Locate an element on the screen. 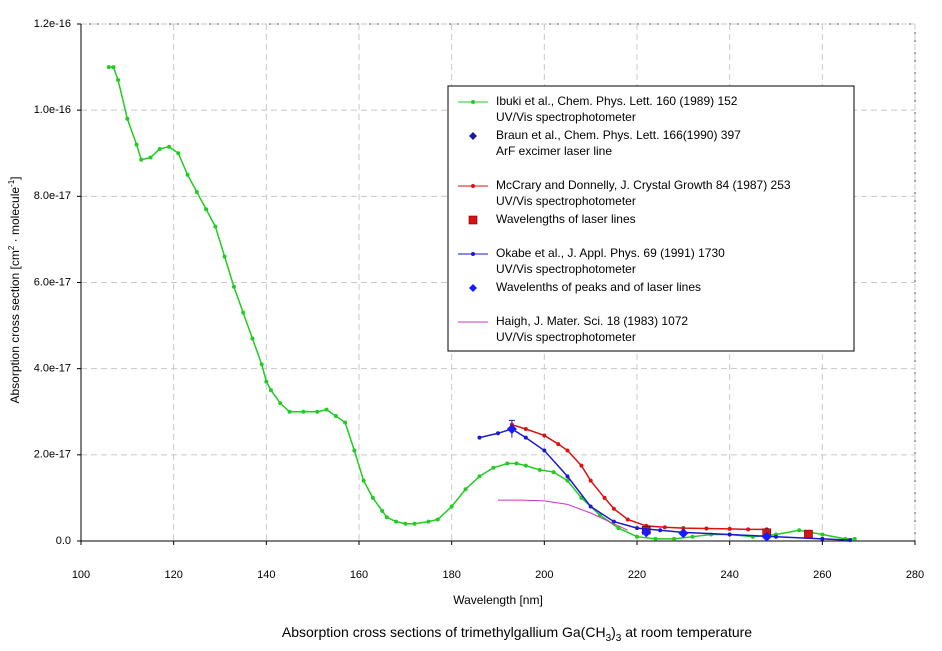  text-segment: · molecule is located at coordinates (15, 216).